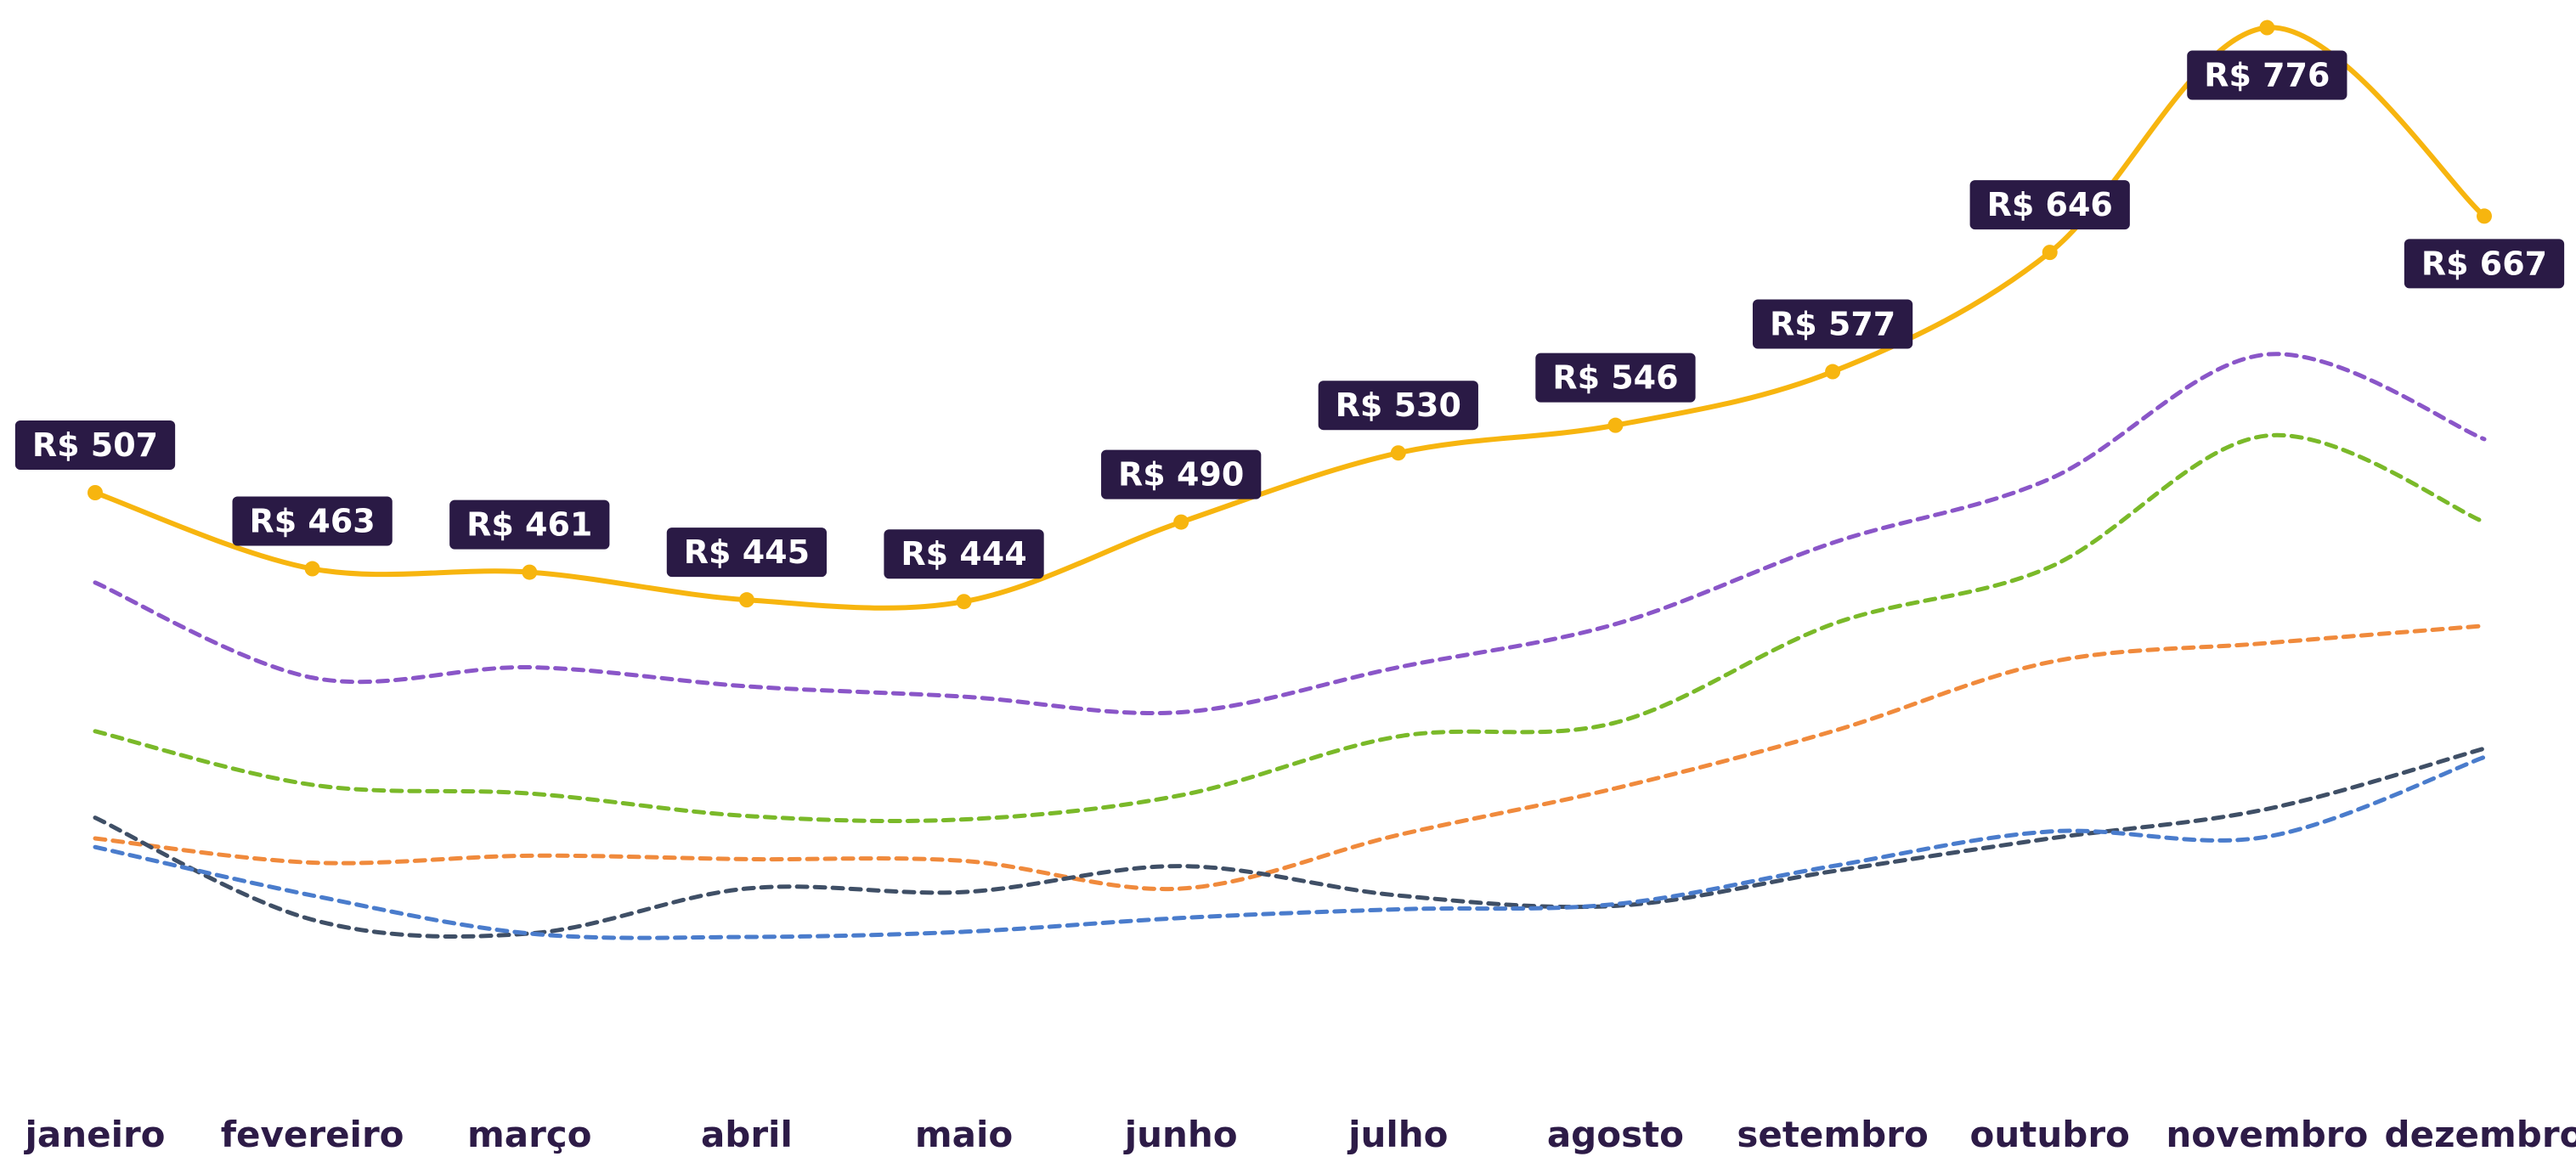  Describe the element at coordinates (1832, 1134) in the screenshot. I see `x-tick-label: setembro` at that location.